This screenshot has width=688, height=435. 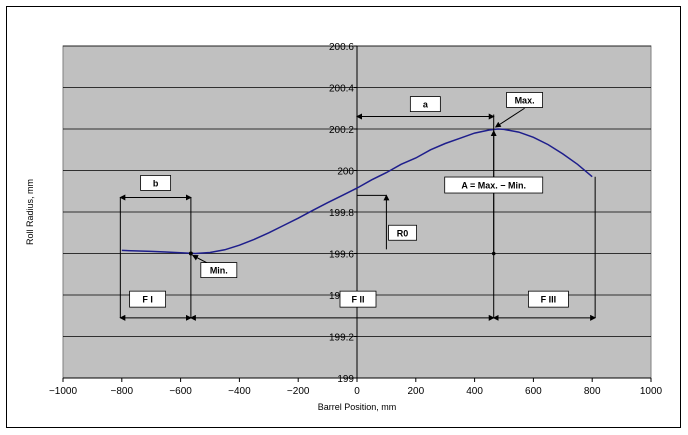 I want to click on dimension-A-label-box, so click(x=494, y=185).